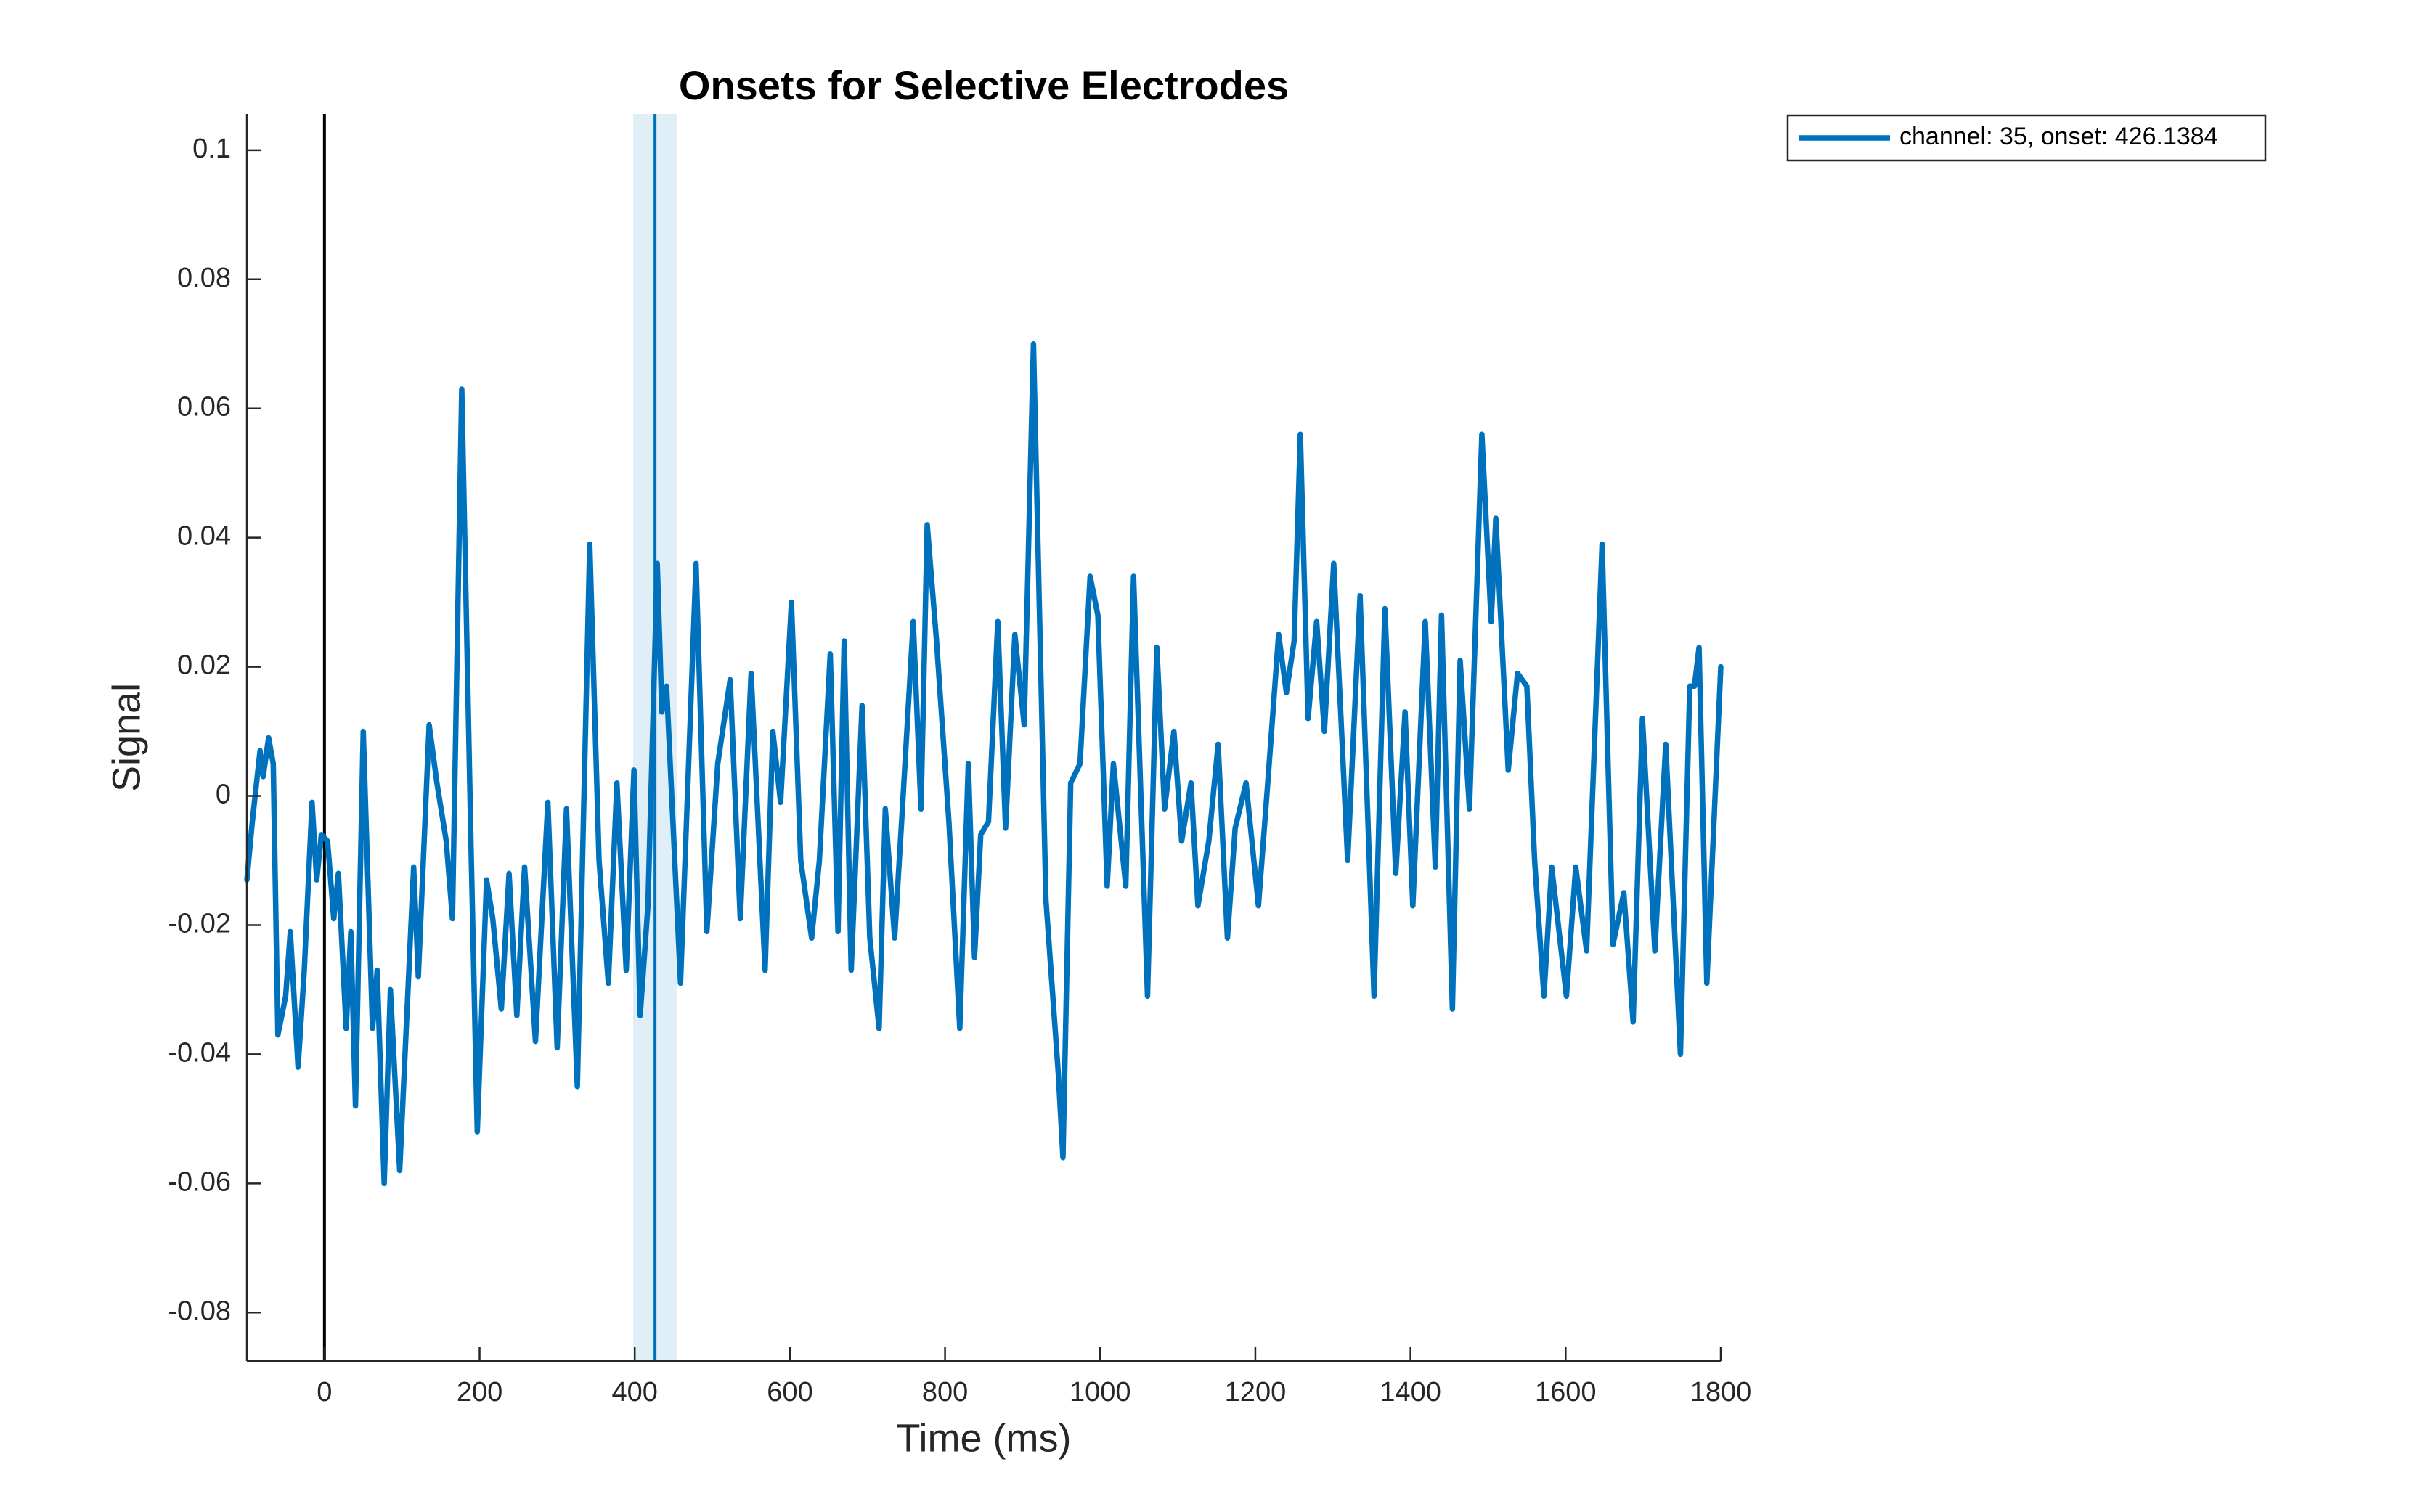 This screenshot has width=2420, height=1512. Describe the element at coordinates (984, 85) in the screenshot. I see `chart-title: Onsets for Selective Electrodes` at that location.